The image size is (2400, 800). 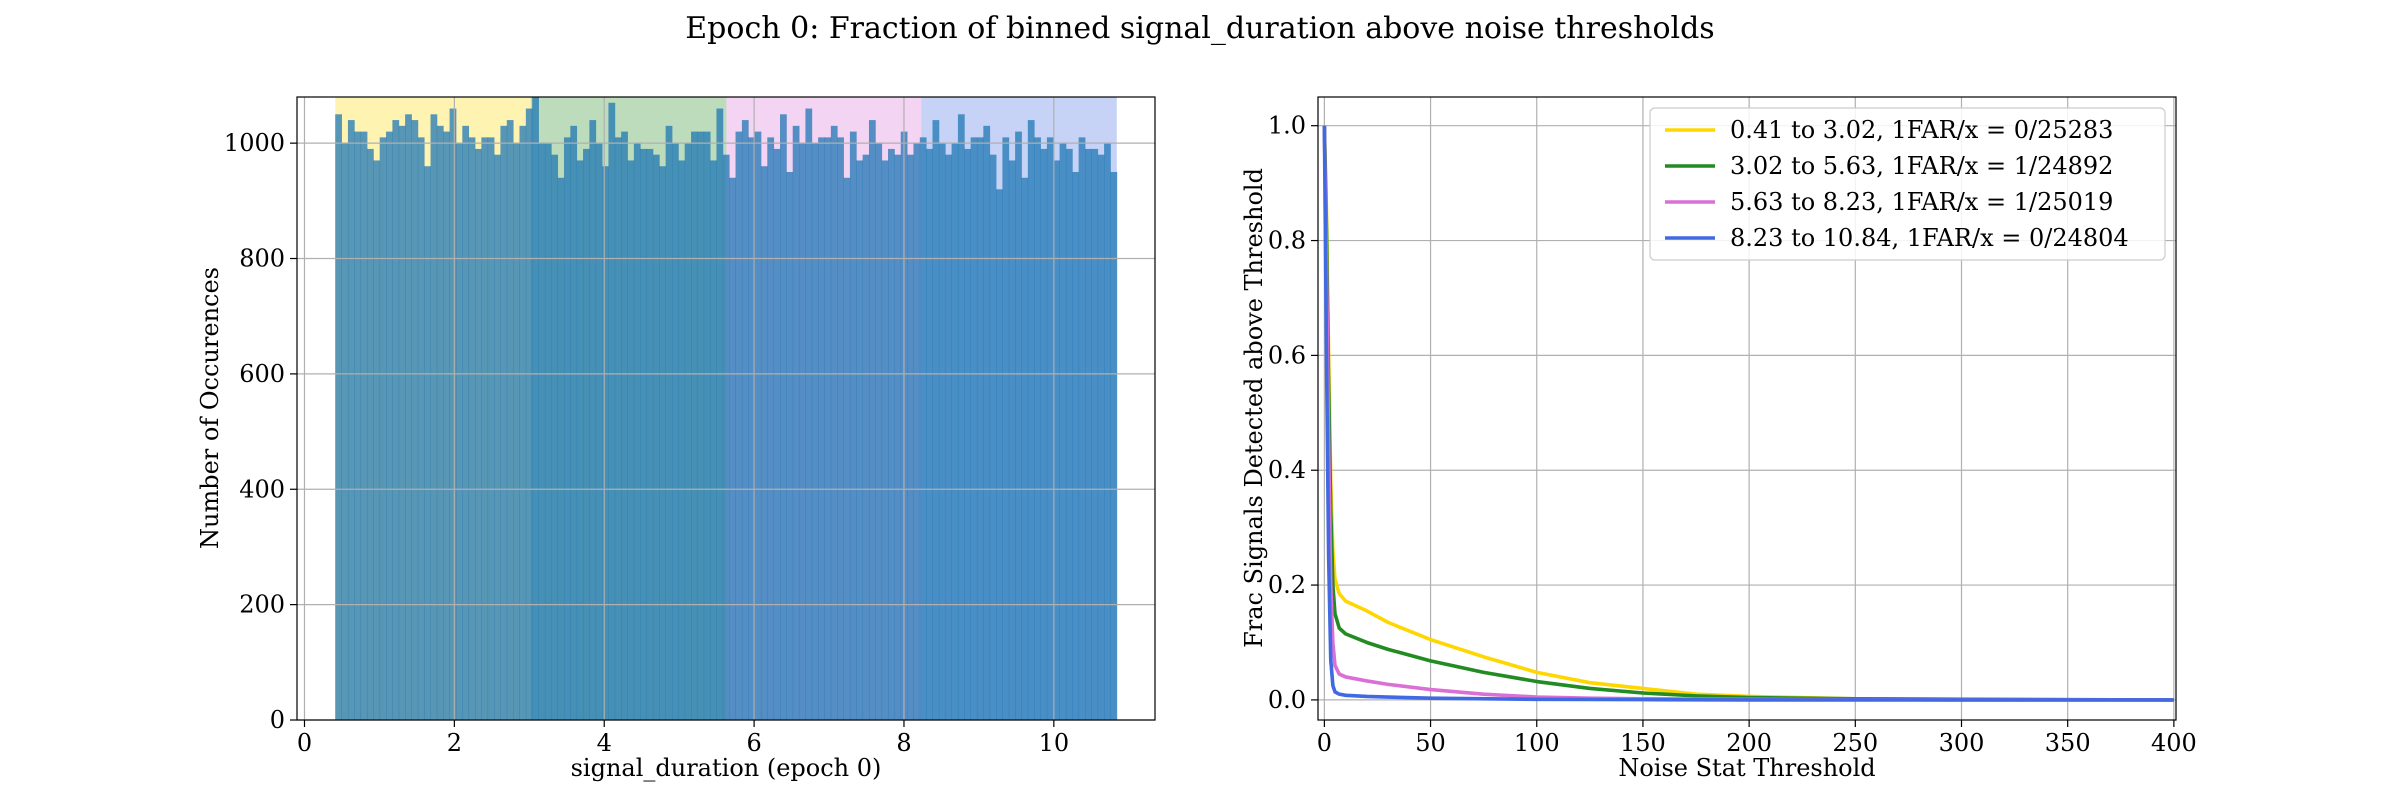 I want to click on line-x-tick-label: 350, so click(x=2068, y=743).